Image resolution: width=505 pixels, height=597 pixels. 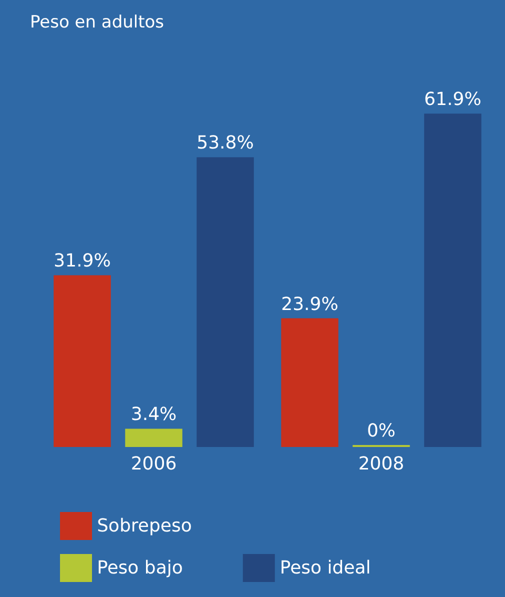 What do you see at coordinates (82, 261) in the screenshot?
I see `data-label: 31.9%` at bounding box center [82, 261].